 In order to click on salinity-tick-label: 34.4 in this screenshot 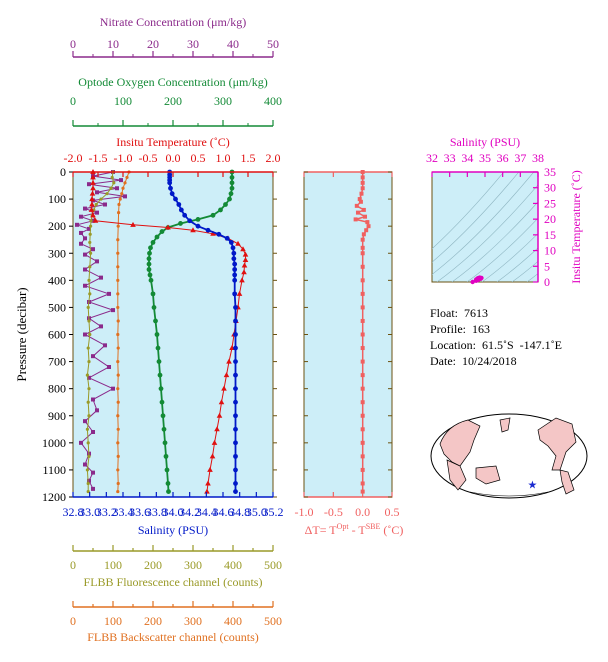, I will do `click(206, 512)`.